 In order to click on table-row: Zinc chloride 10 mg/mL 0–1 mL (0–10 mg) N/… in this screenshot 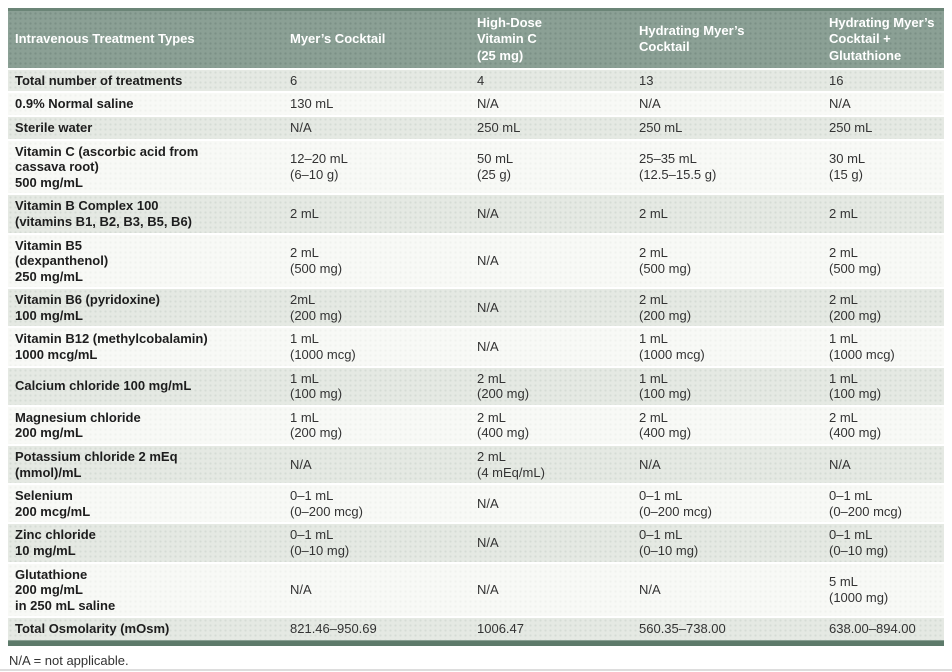, I will do `click(476, 542)`.